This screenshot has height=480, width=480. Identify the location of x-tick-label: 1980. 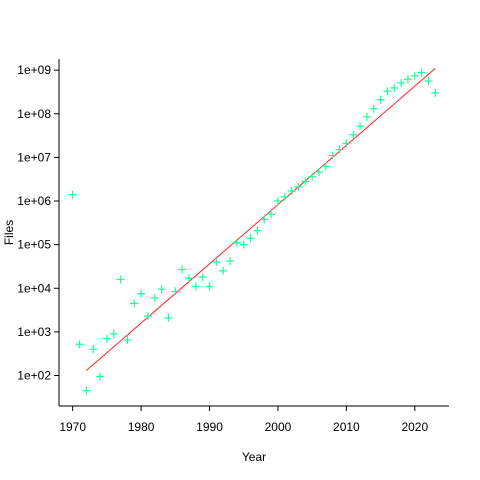
(141, 427).